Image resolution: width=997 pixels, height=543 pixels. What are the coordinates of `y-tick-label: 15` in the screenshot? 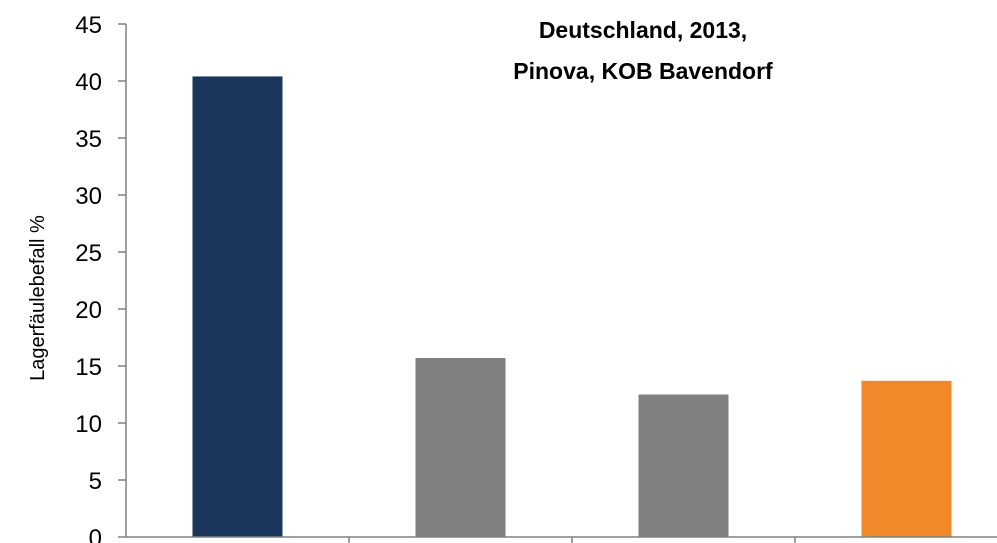 It's located at (88, 367).